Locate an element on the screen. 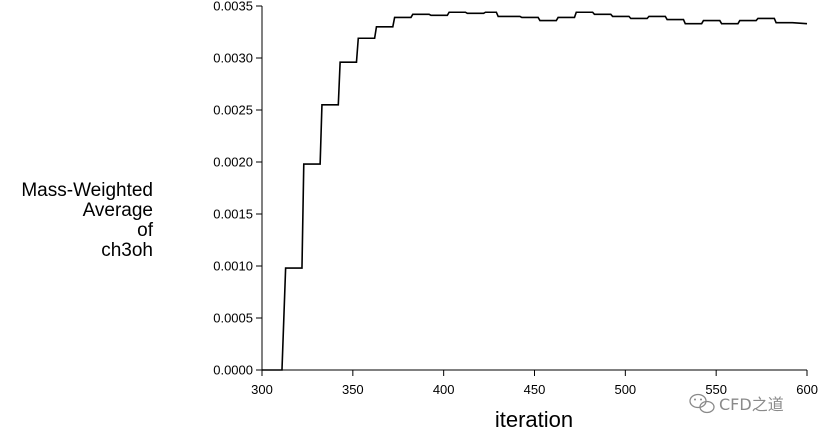 Image resolution: width=824 pixels, height=437 pixels. x-tick-label: 350 is located at coordinates (353, 389).